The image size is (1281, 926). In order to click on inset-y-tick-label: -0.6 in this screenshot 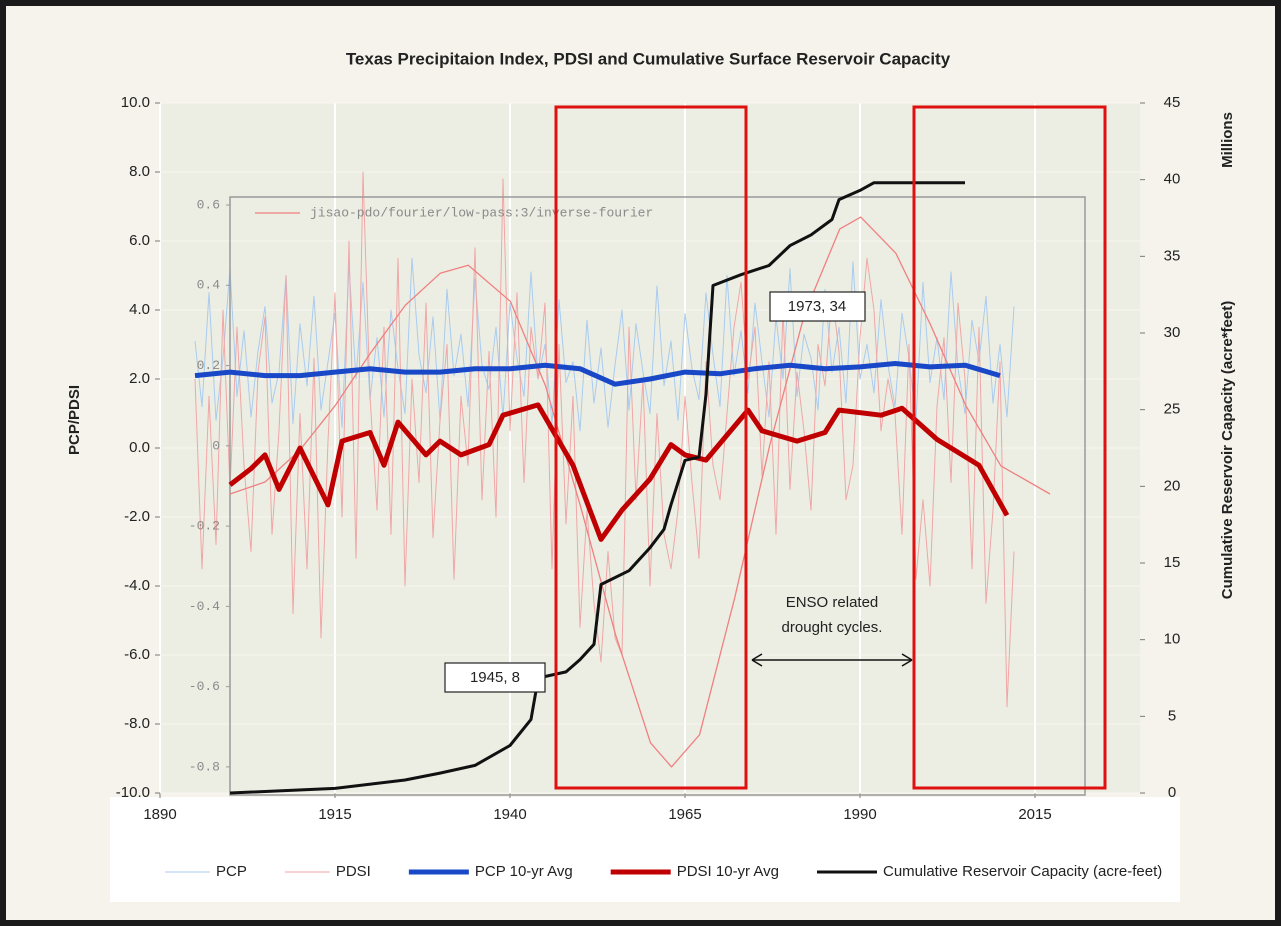, I will do `click(204, 686)`.